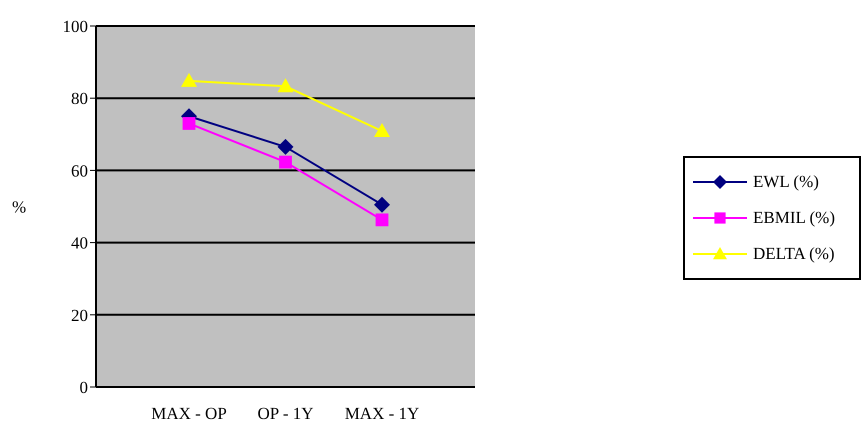 The height and width of the screenshot is (435, 861). Describe the element at coordinates (79, 170) in the screenshot. I see `y-tick-label: 60` at that location.